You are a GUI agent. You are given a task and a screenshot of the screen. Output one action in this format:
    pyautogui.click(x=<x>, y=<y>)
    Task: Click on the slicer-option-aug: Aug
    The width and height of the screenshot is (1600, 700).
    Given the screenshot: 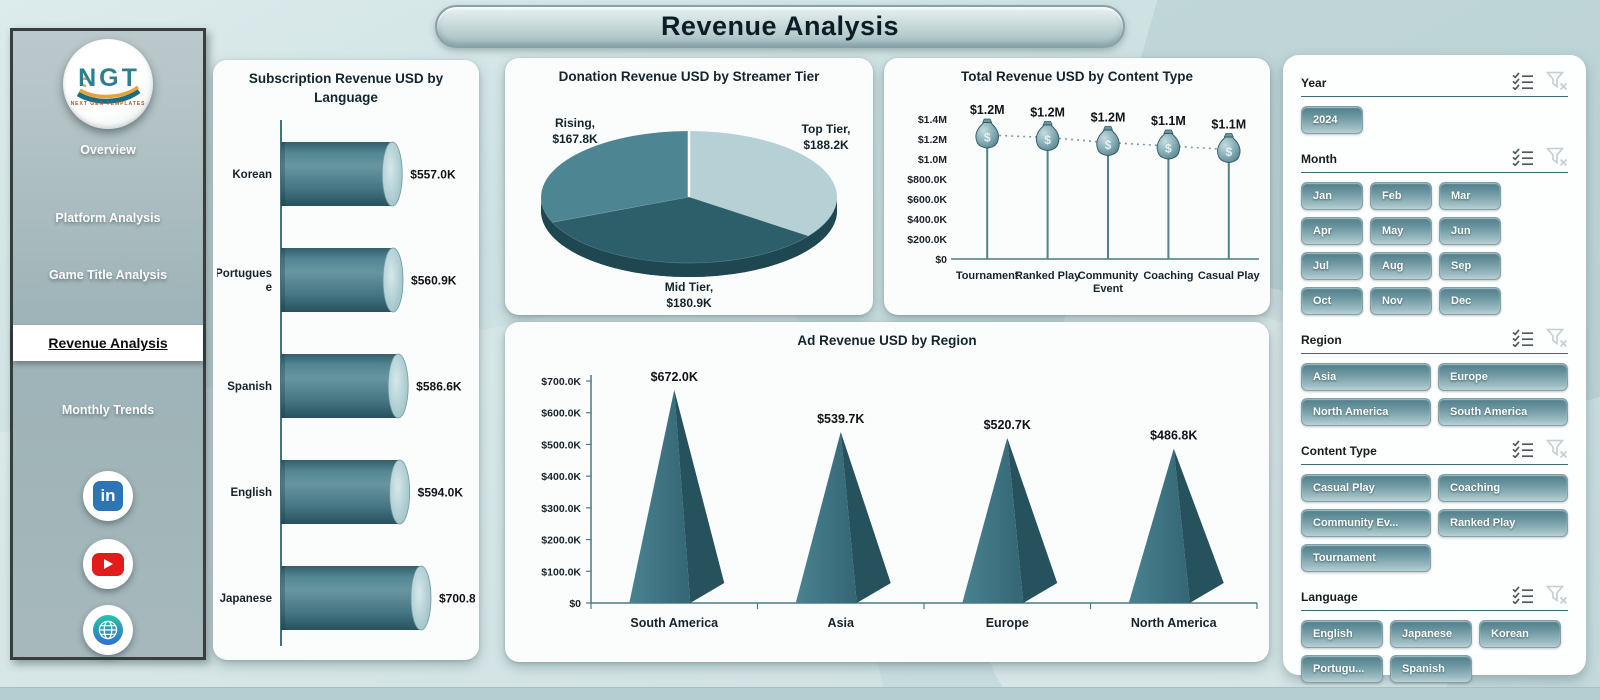 What is the action you would take?
    pyautogui.click(x=1401, y=266)
    